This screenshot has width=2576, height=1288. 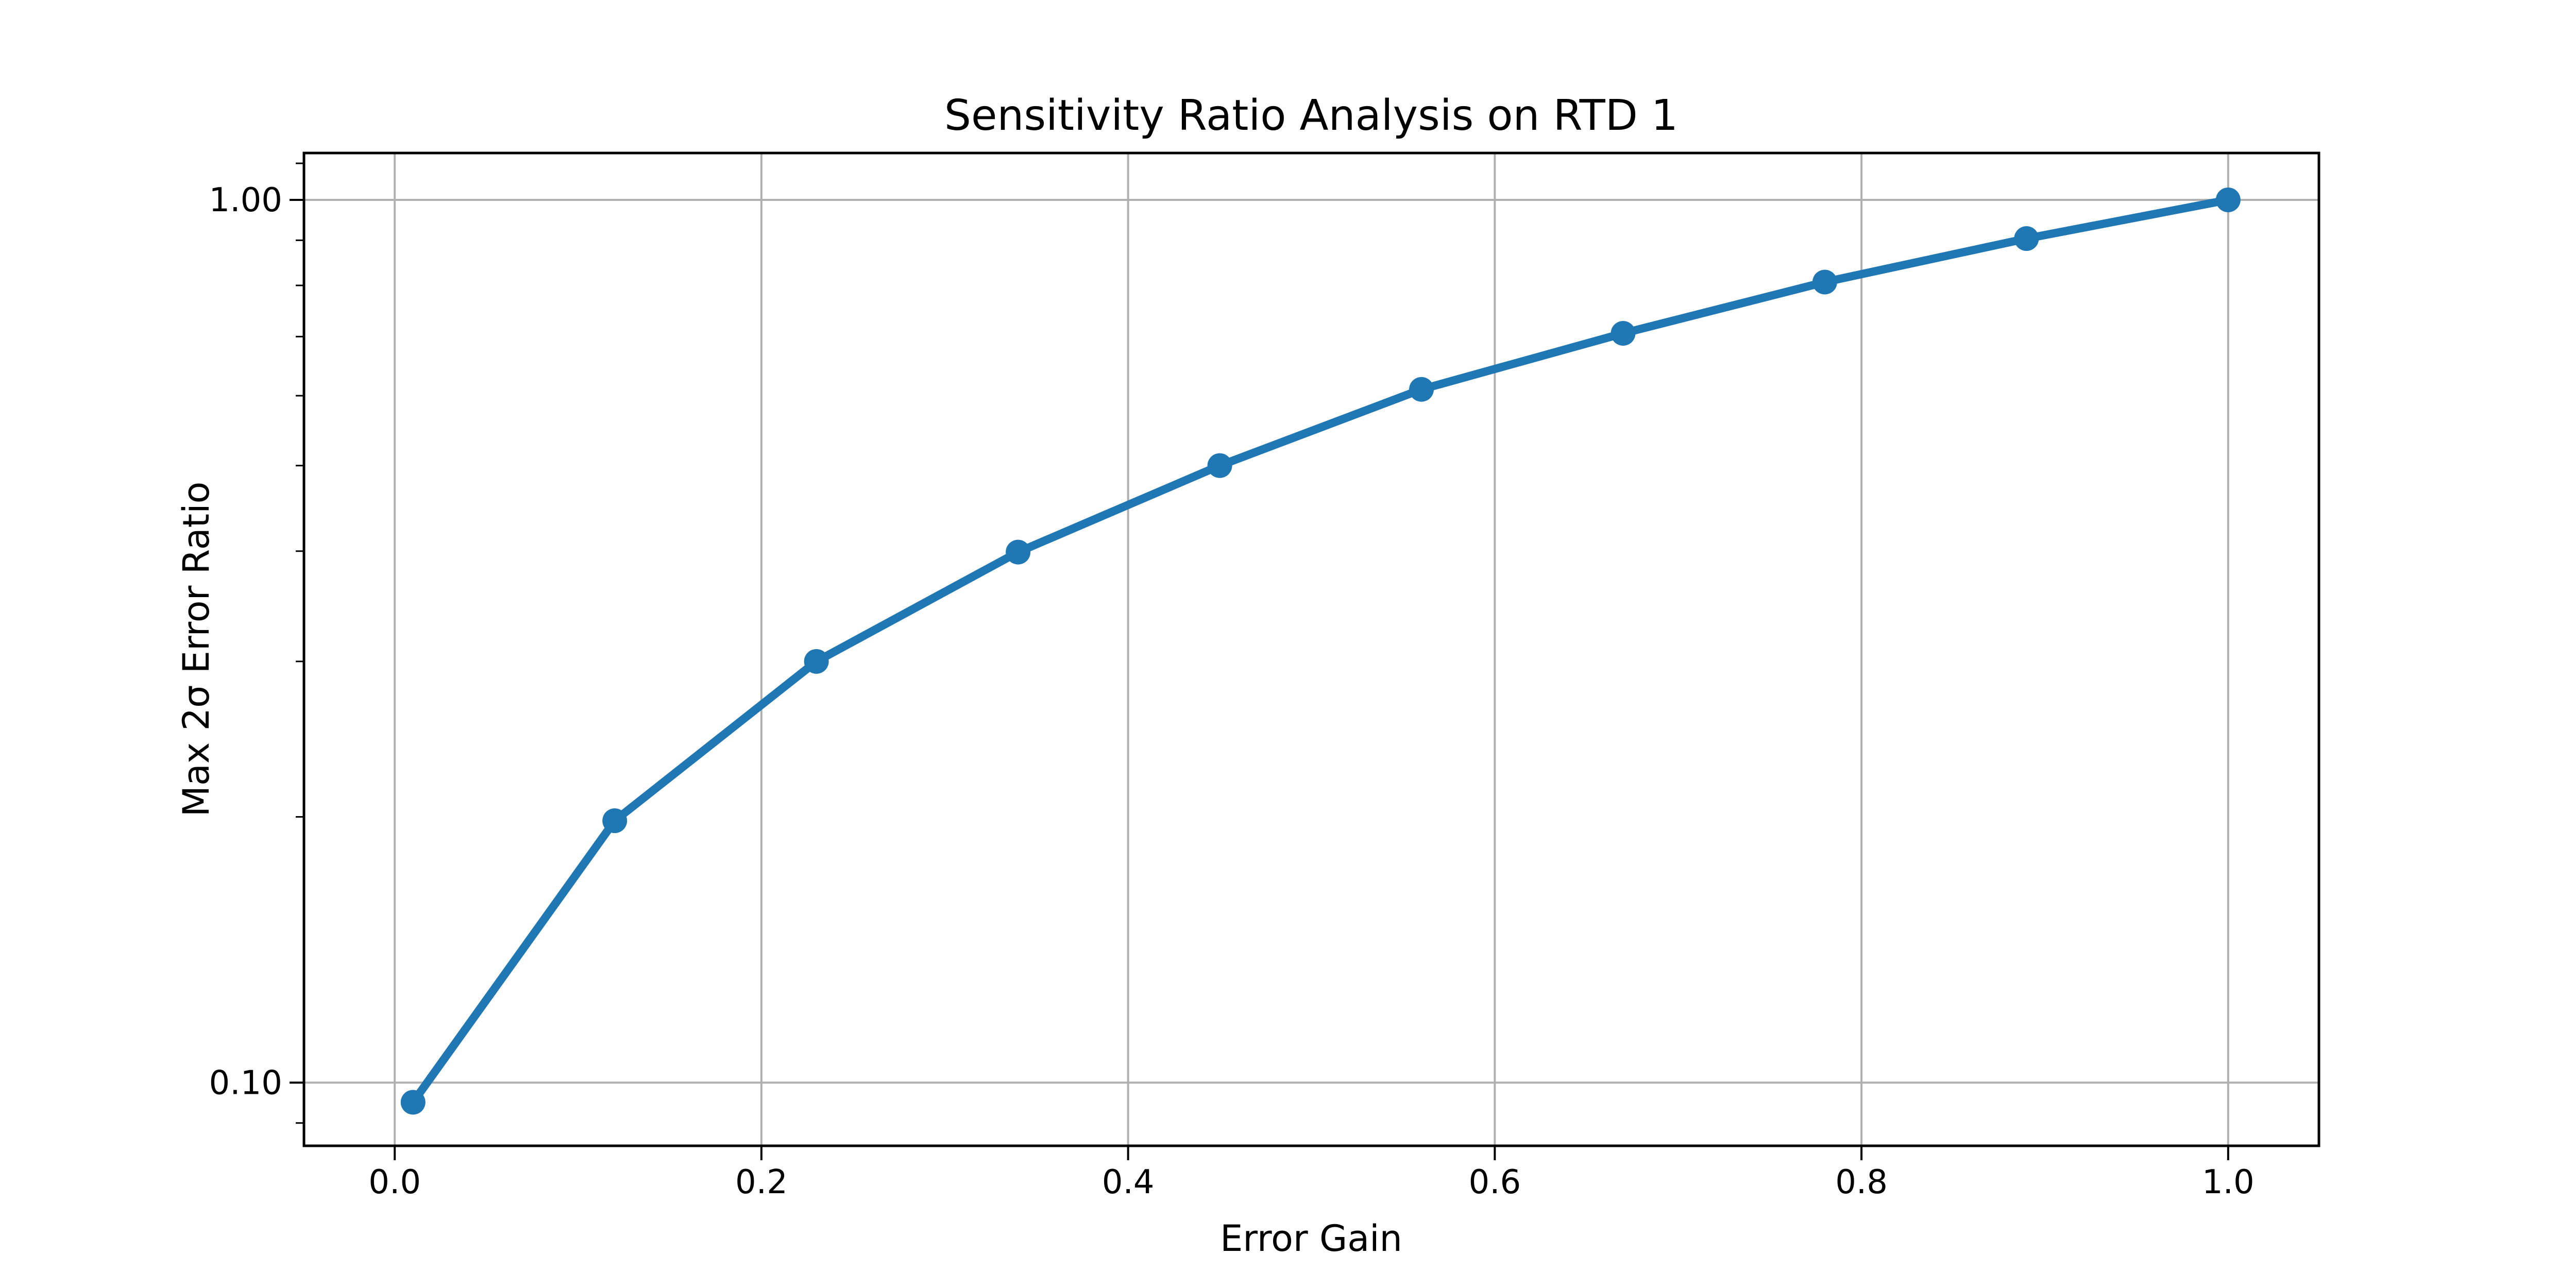 I want to click on chart-title: Sensitivity Ratio Analysis on RTD 1, so click(x=1311, y=115).